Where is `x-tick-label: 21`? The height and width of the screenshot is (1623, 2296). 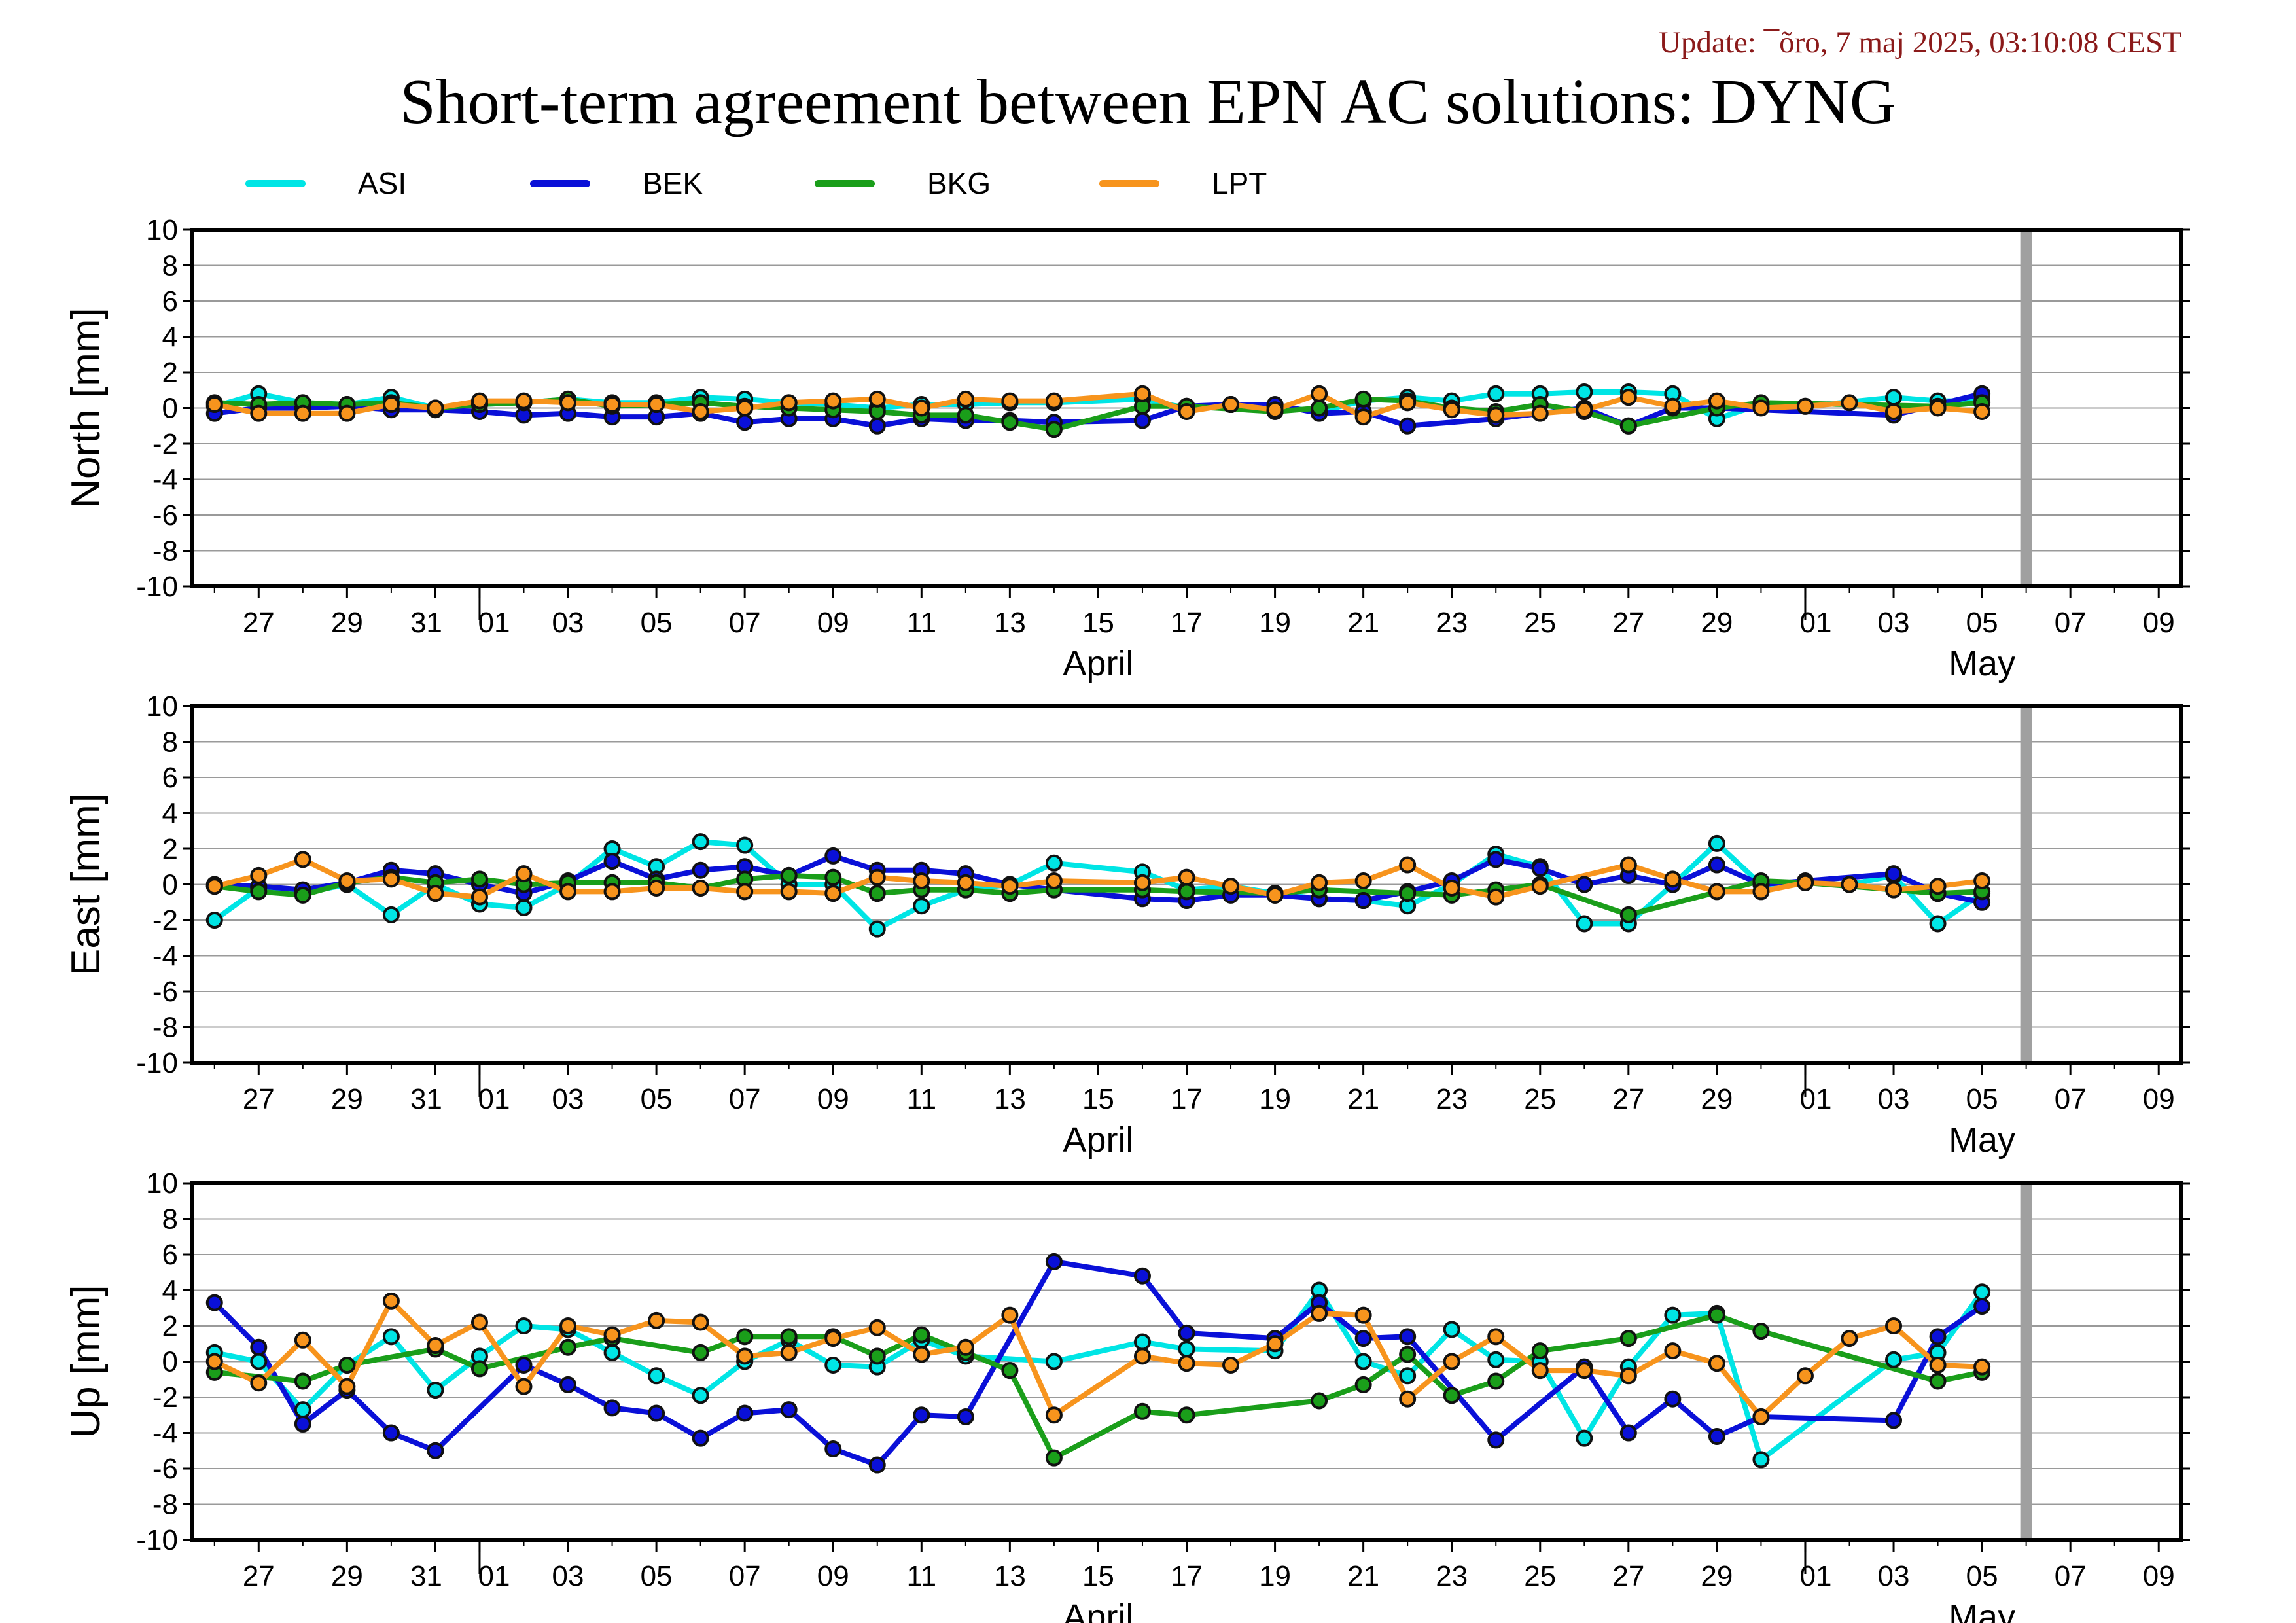 x-tick-label: 21 is located at coordinates (1363, 1576).